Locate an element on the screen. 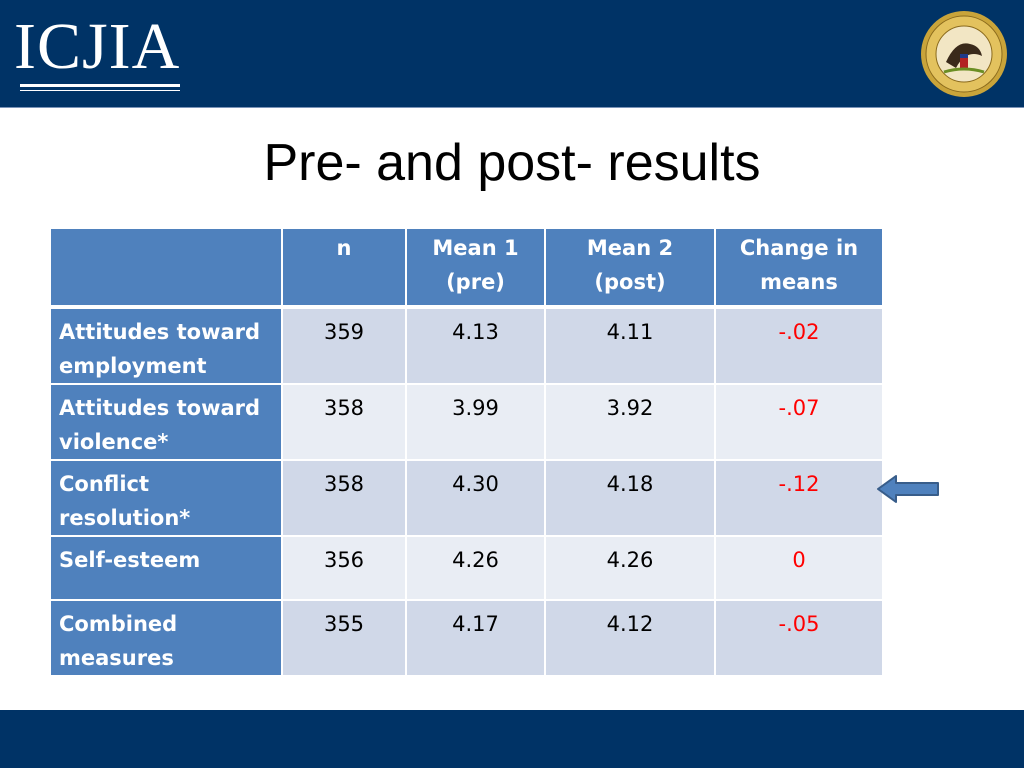 Image resolution: width=1024 pixels, height=768 pixels. cell-mean2: 4.18 is located at coordinates (631, 499).